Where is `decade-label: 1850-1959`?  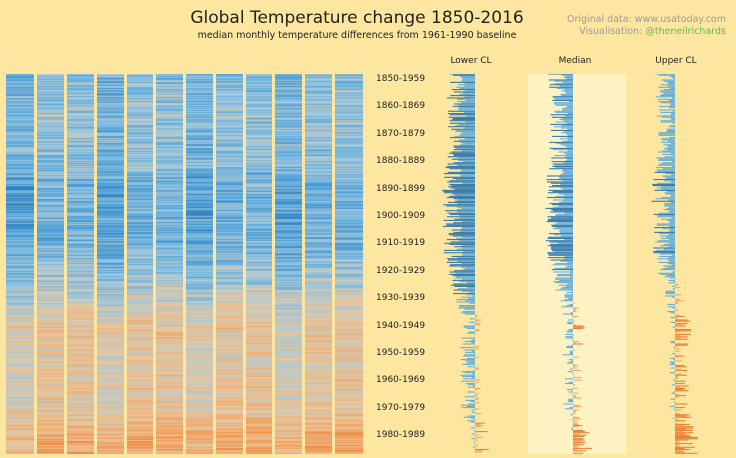
decade-label: 1850-1959 is located at coordinates (401, 79).